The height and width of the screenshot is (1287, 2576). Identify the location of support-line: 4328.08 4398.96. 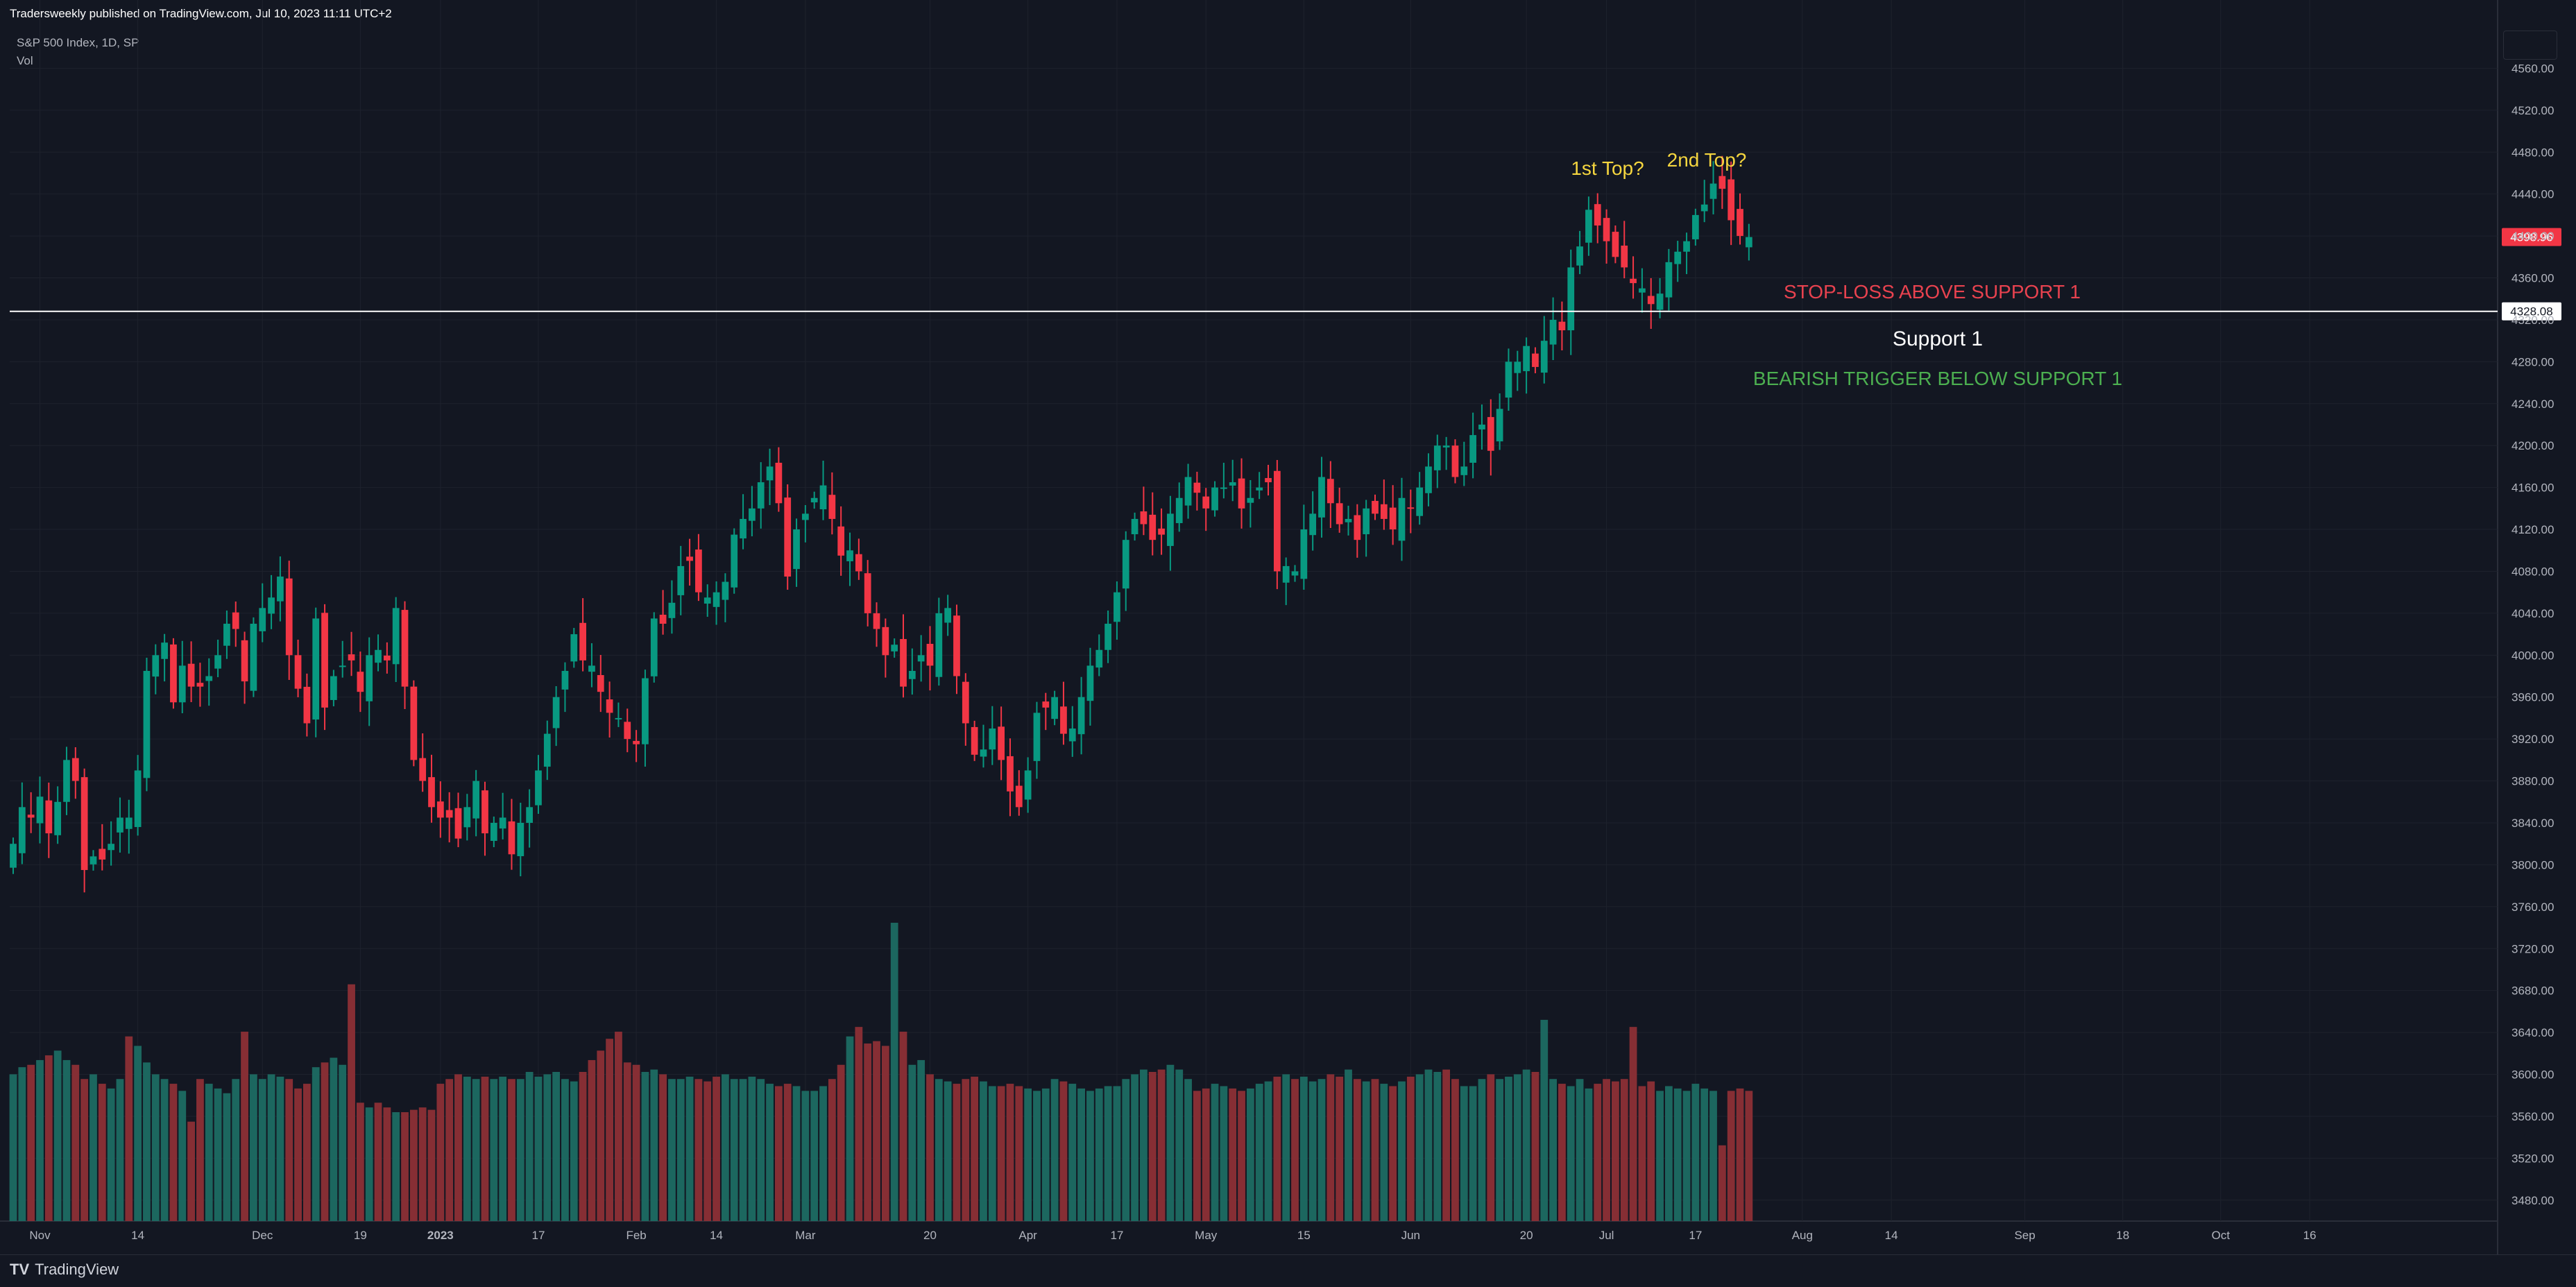
(1285, 275).